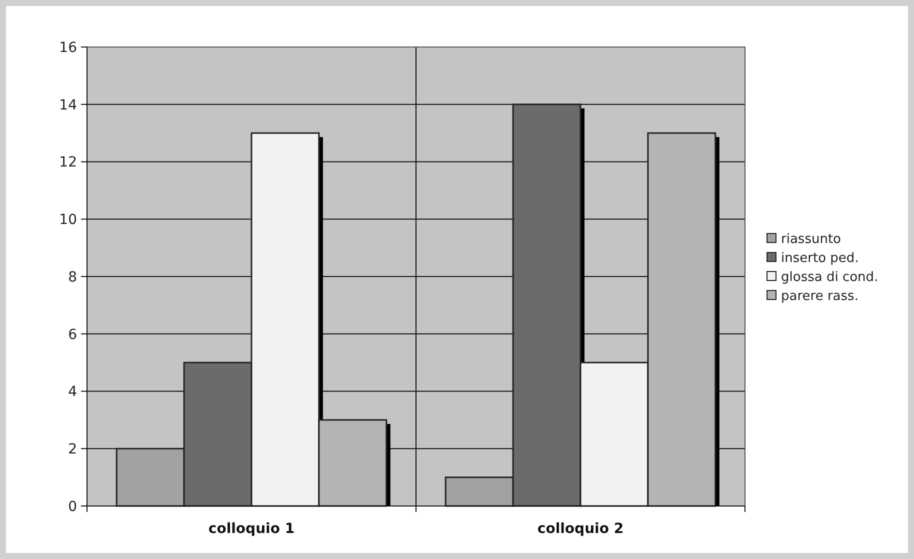  Describe the element at coordinates (819, 296) in the screenshot. I see `legend-label: parere rass.` at that location.